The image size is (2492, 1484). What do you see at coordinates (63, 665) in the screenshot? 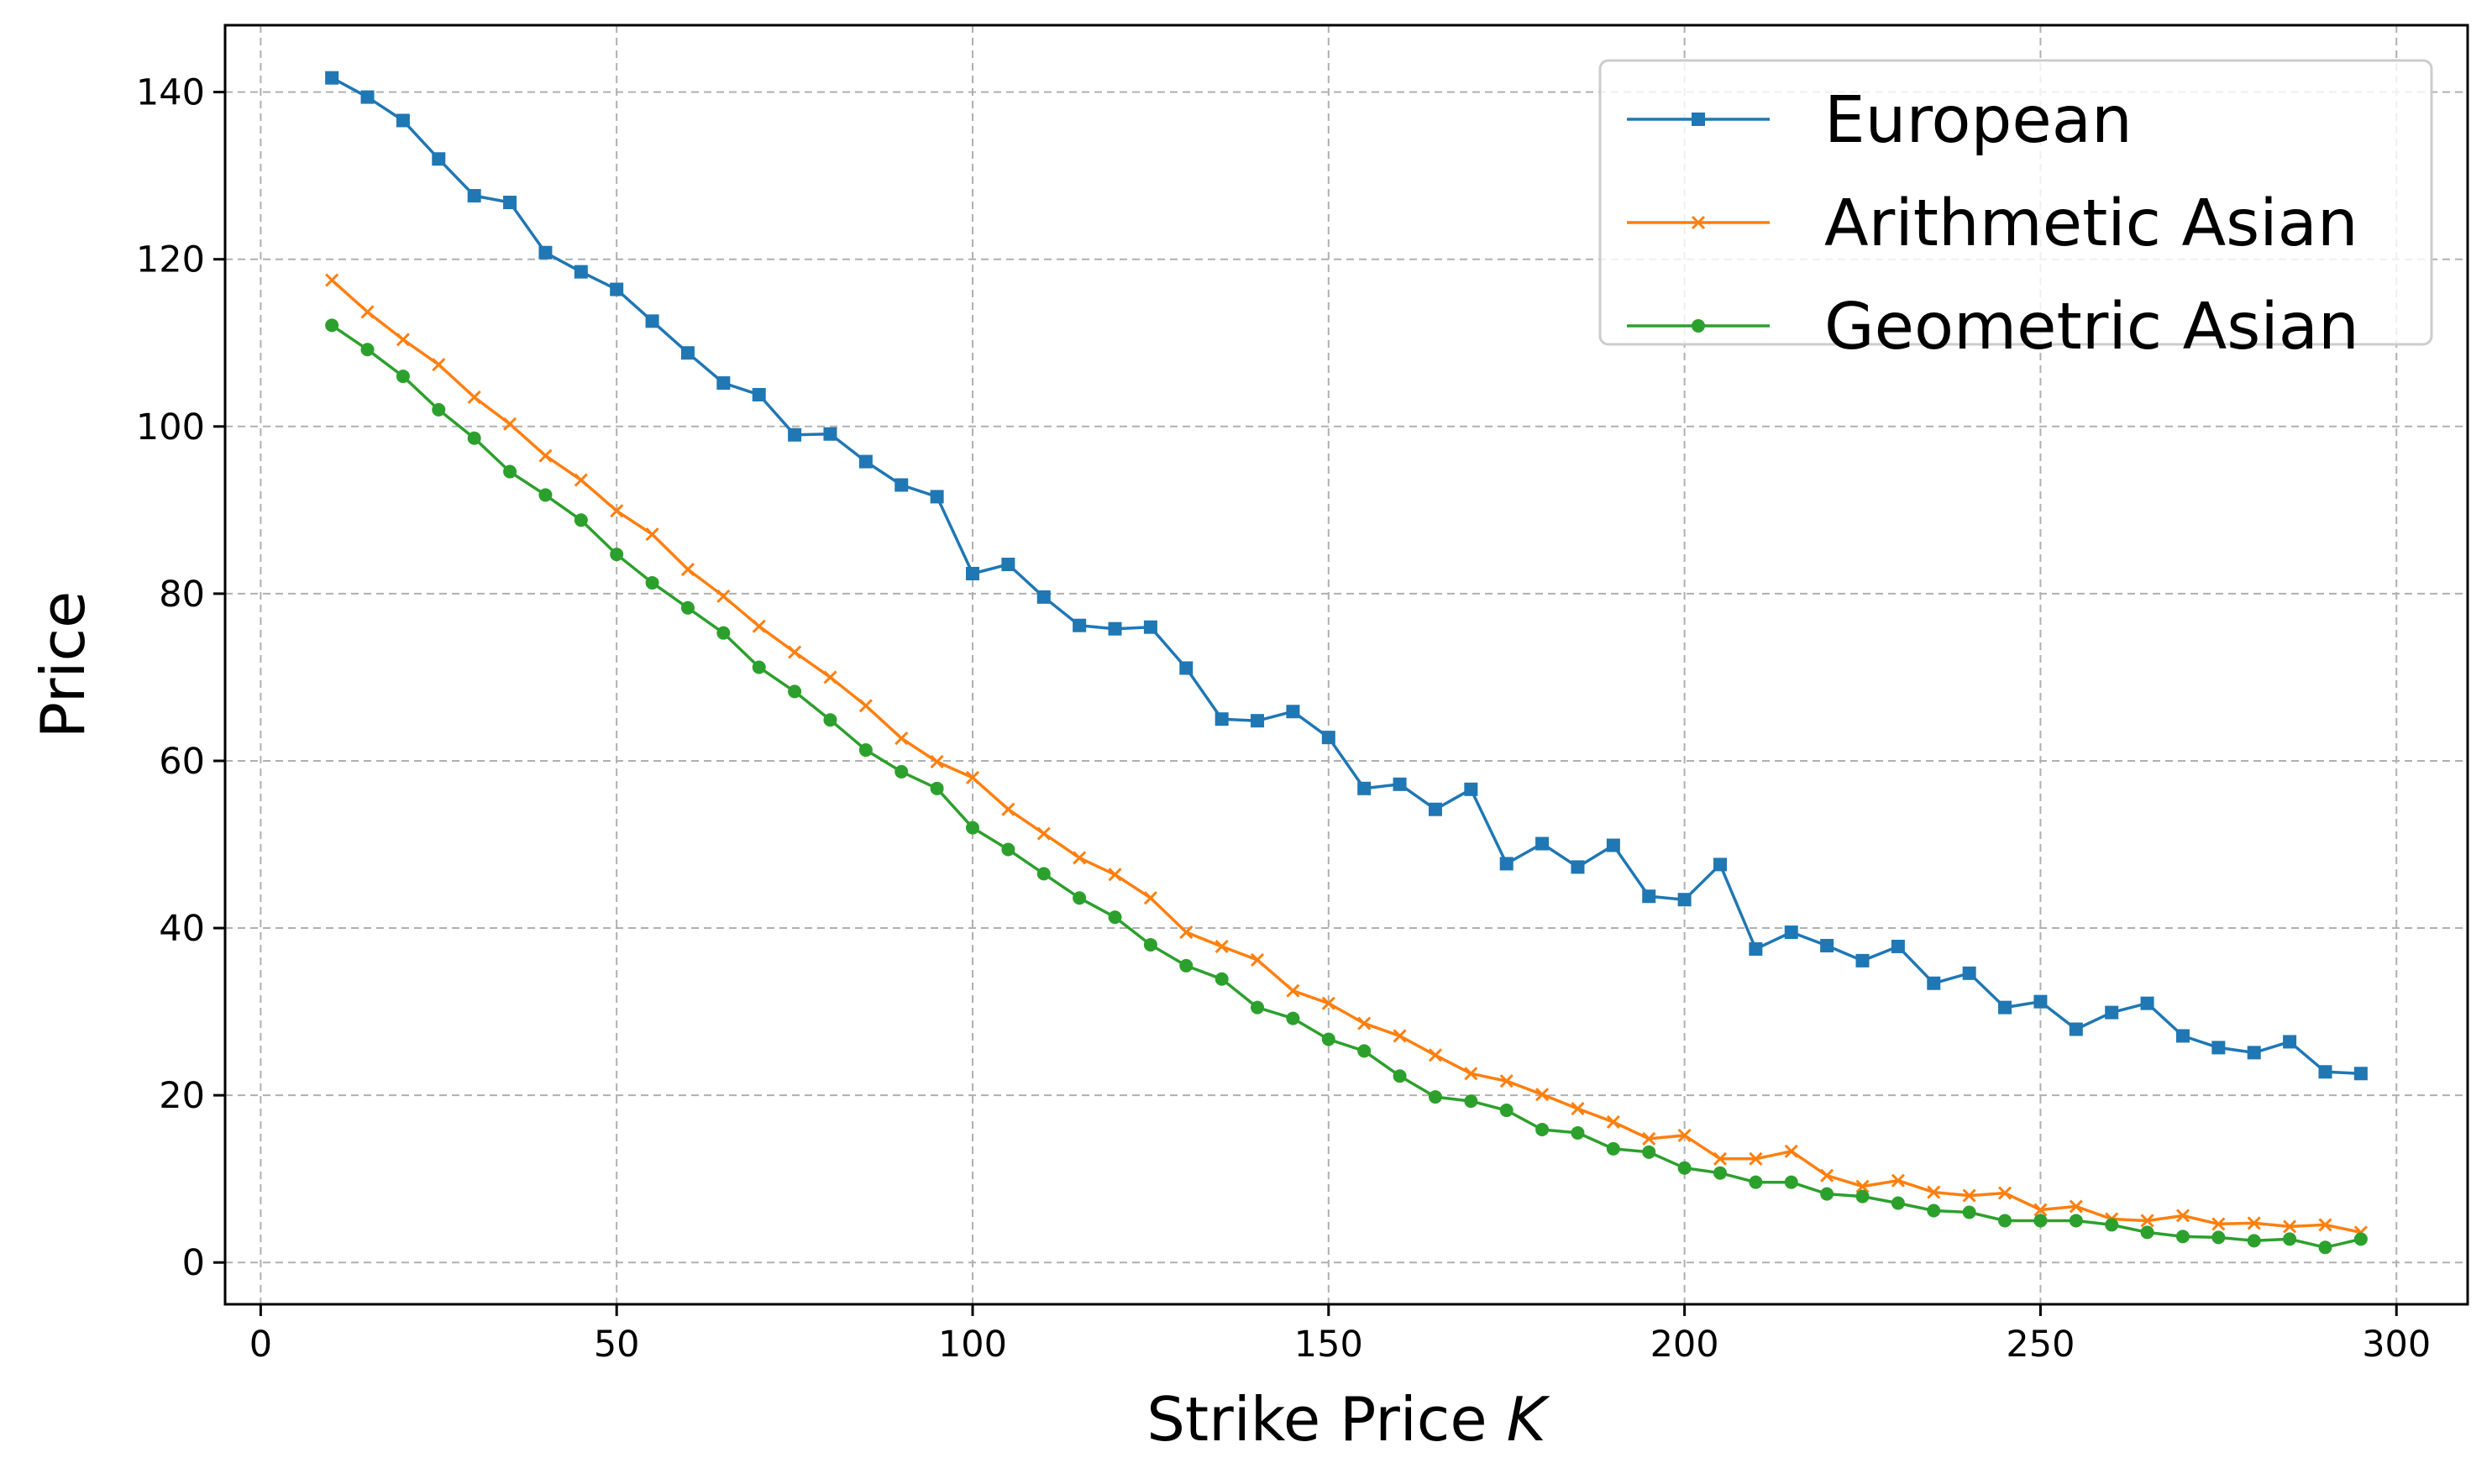
I see `y-axis-label: Price` at bounding box center [63, 665].